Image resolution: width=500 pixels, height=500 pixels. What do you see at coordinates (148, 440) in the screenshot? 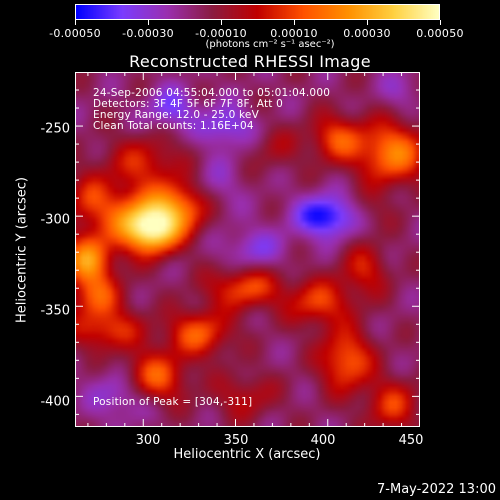
I see `x-tick-label: 300` at bounding box center [148, 440].